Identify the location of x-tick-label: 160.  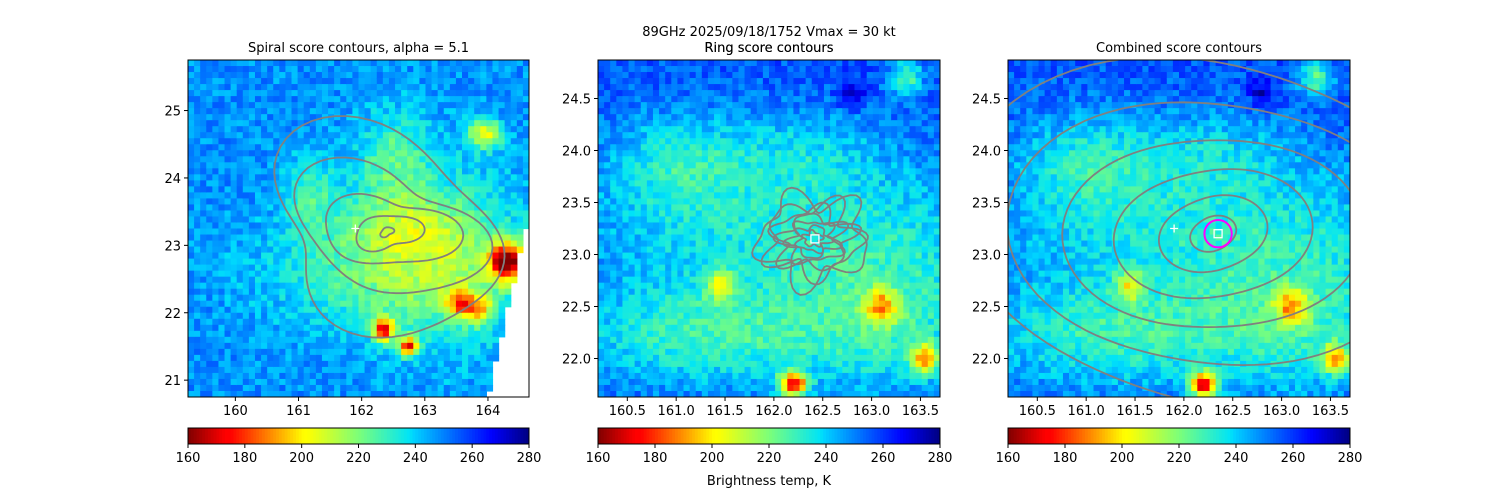
(235, 411).